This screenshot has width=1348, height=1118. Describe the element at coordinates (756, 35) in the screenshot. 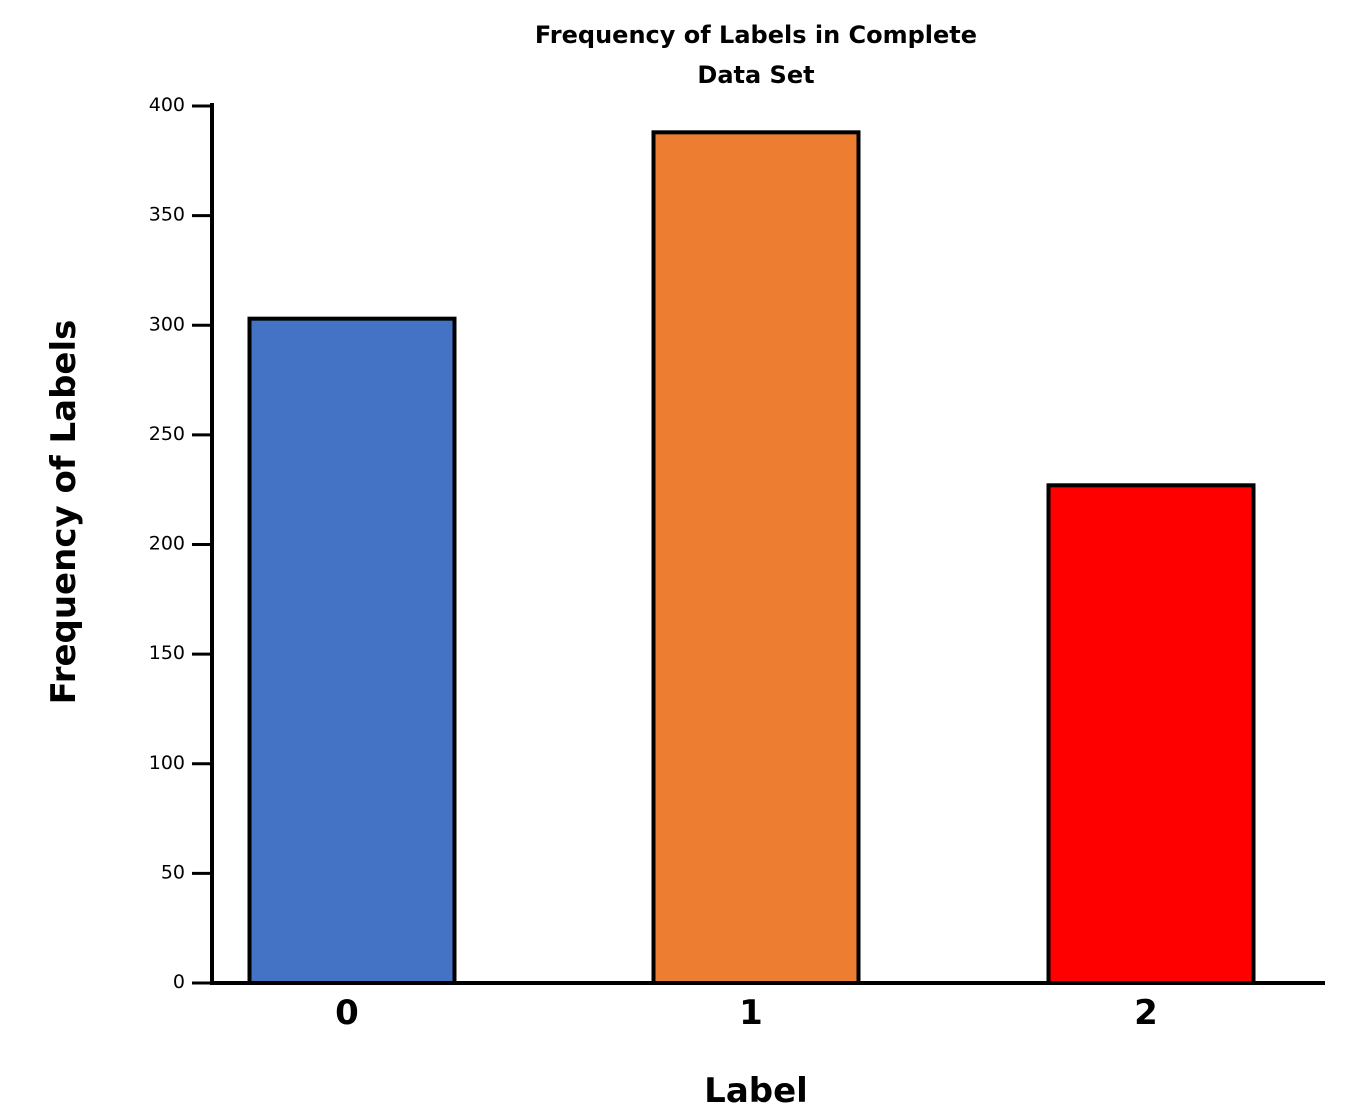

I see `chart-title-line-1: Frequency of Labels in Complete` at that location.